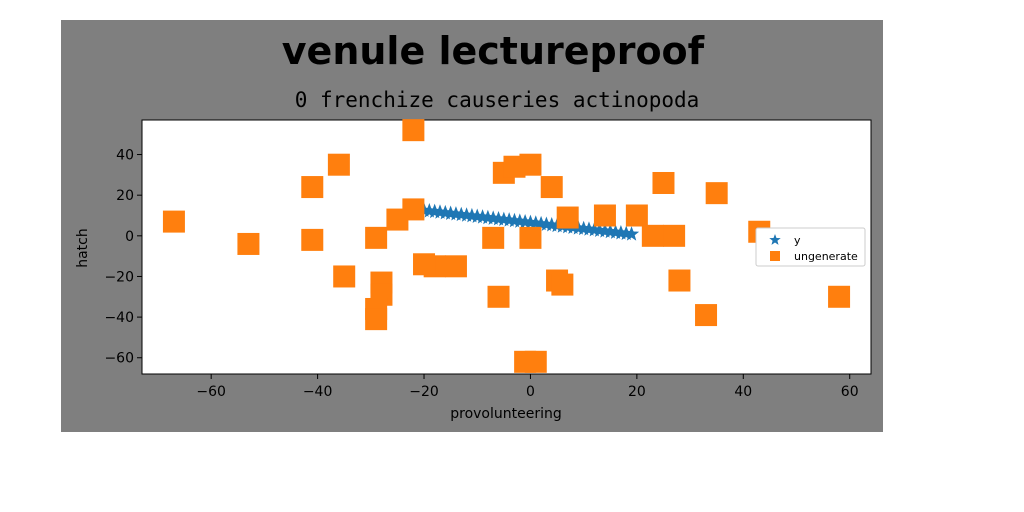 The image size is (1024, 512). Describe the element at coordinates (125, 156) in the screenshot. I see `y-tick-label: 40` at that location.